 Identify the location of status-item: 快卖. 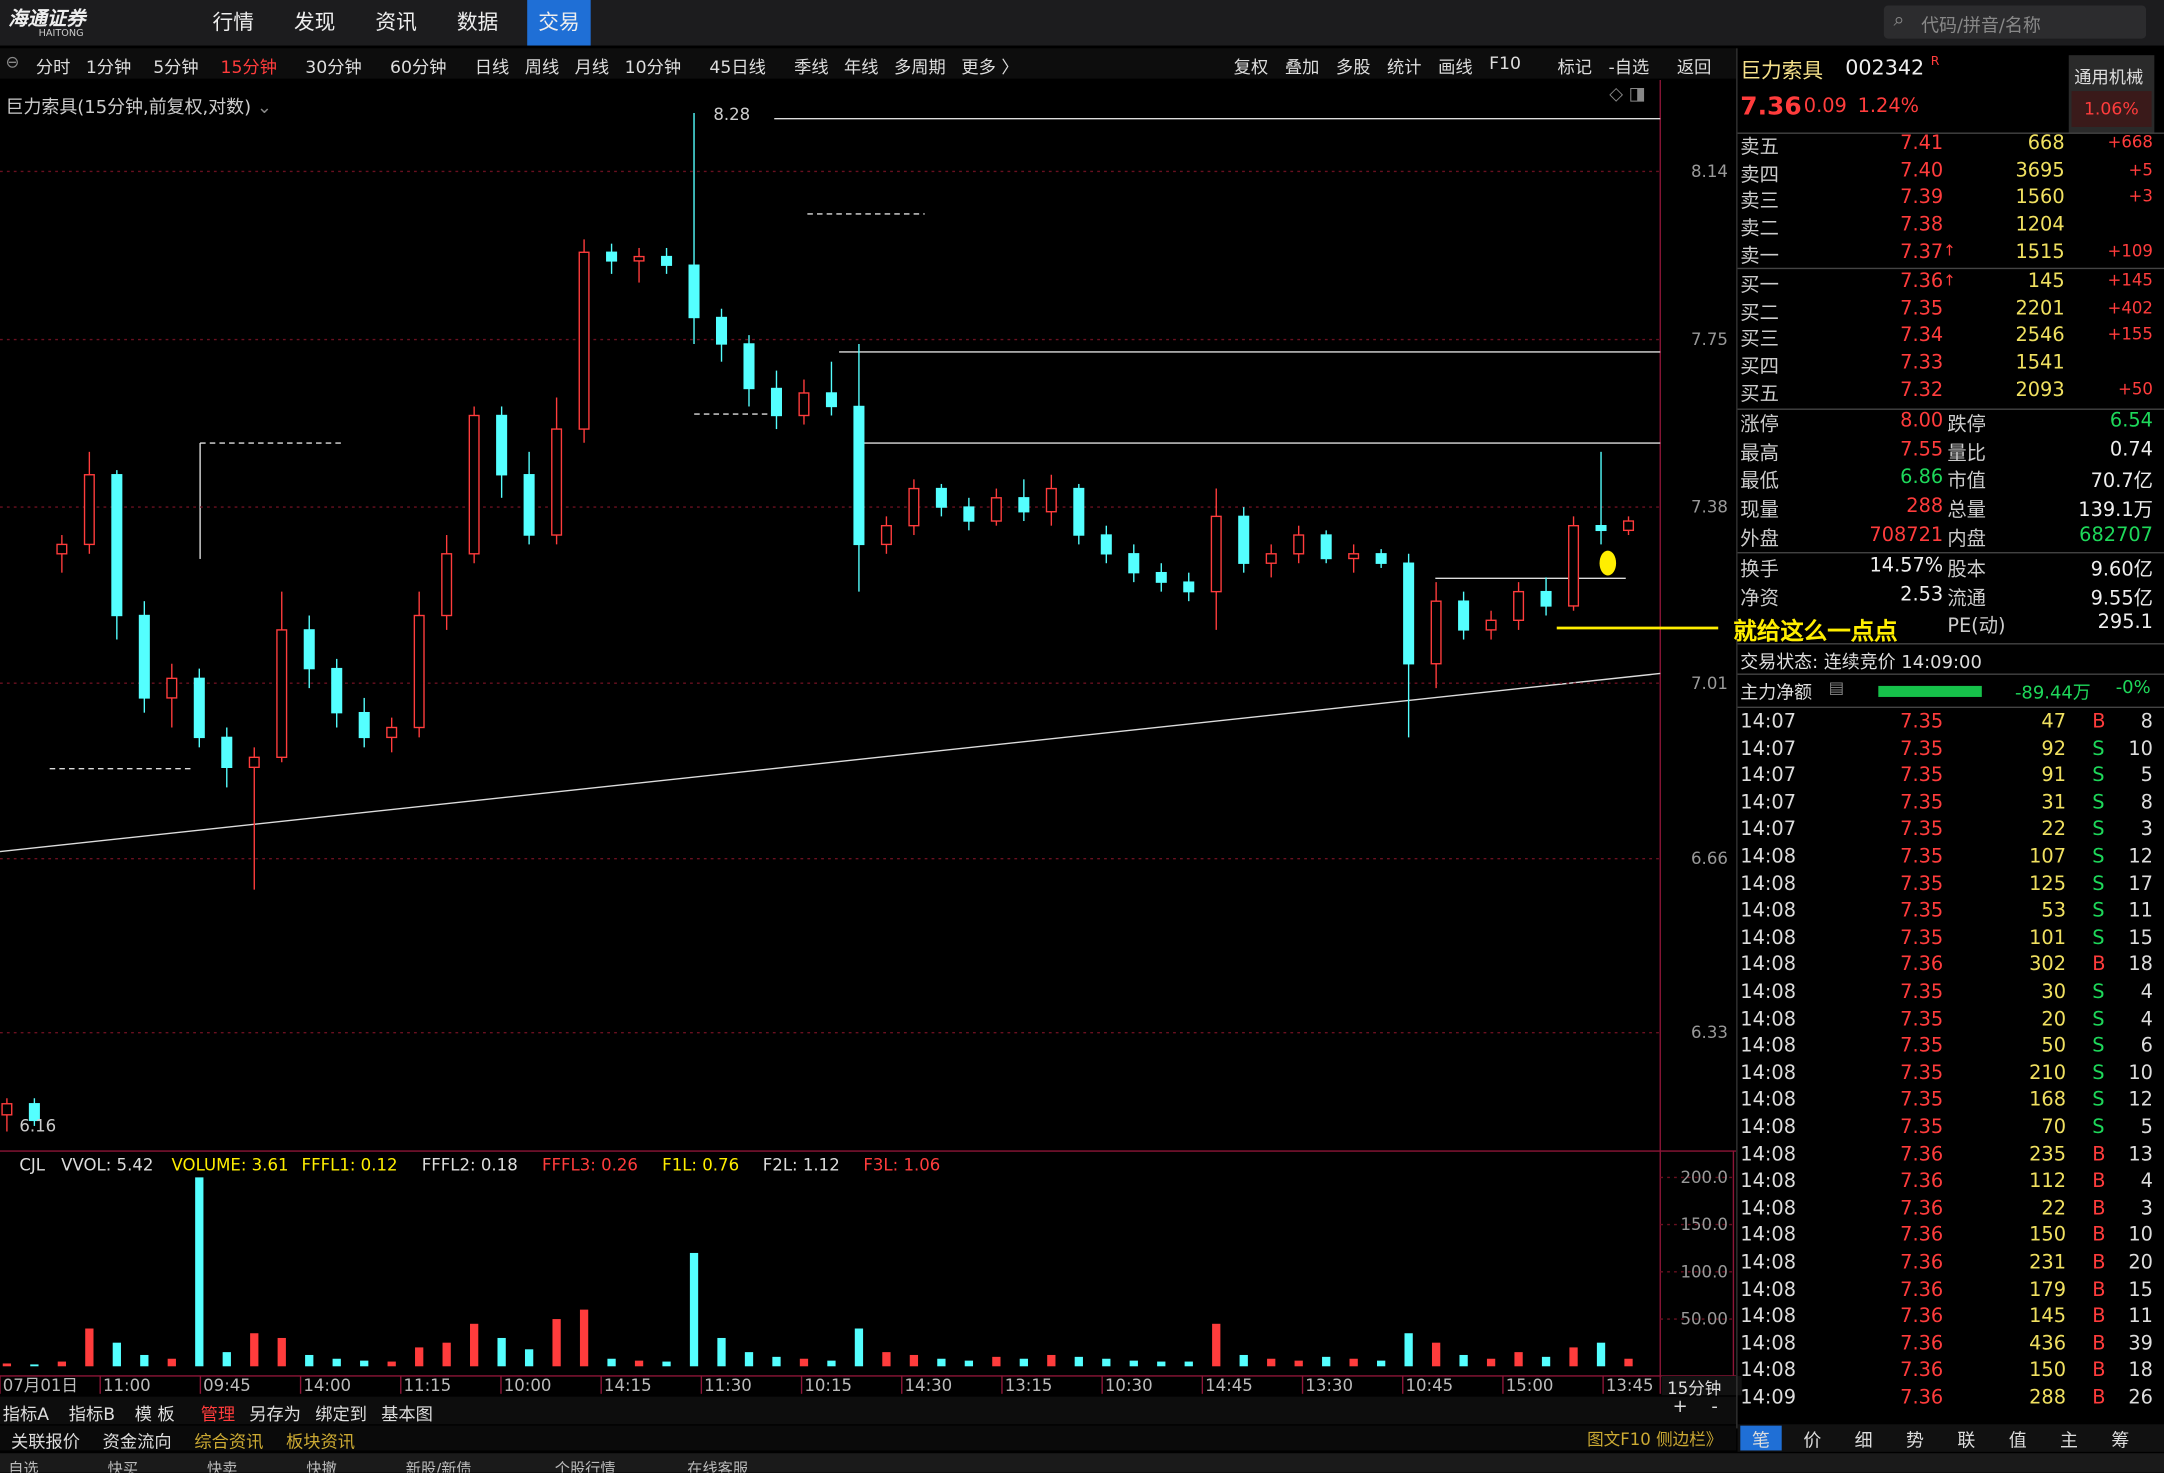
(222, 1466).